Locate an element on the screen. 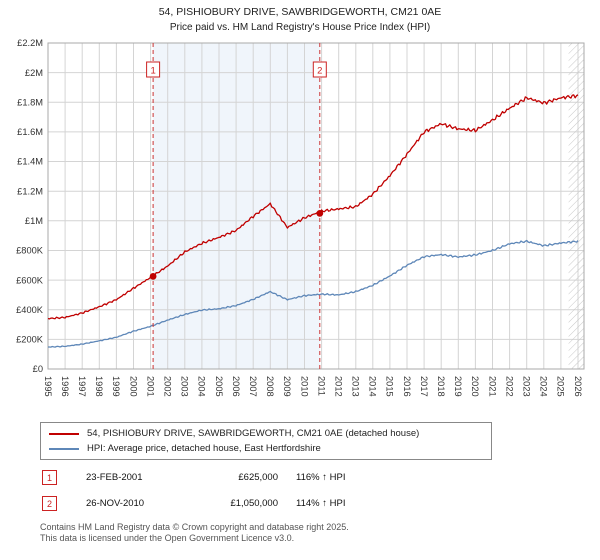 This screenshot has width=600, height=560. svg-text: 2004 is located at coordinates (202, 386).